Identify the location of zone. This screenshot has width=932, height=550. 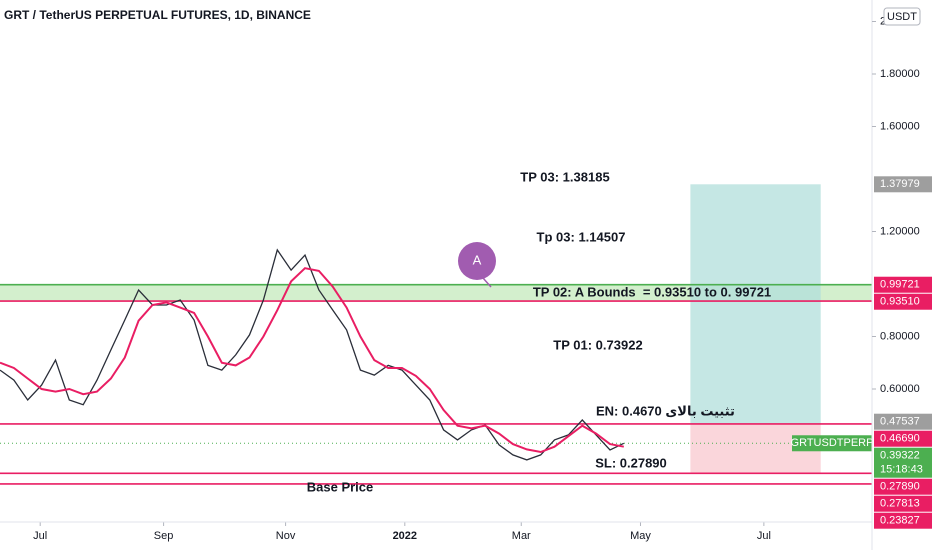
(436, 293).